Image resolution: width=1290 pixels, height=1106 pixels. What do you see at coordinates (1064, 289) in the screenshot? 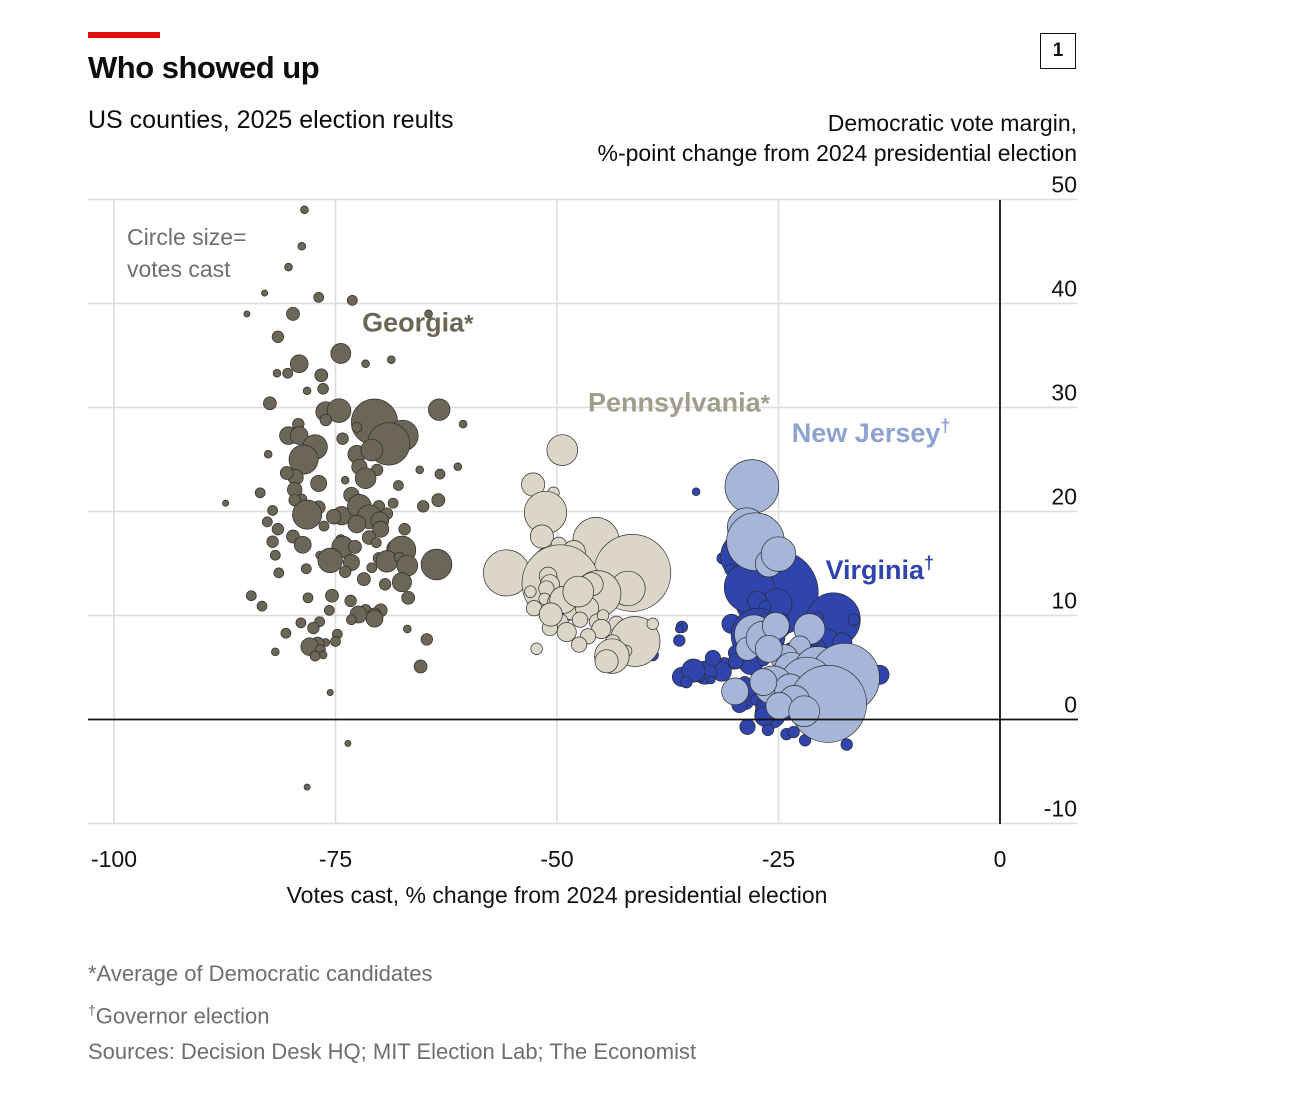
I see `y-tick-label: 40` at bounding box center [1064, 289].